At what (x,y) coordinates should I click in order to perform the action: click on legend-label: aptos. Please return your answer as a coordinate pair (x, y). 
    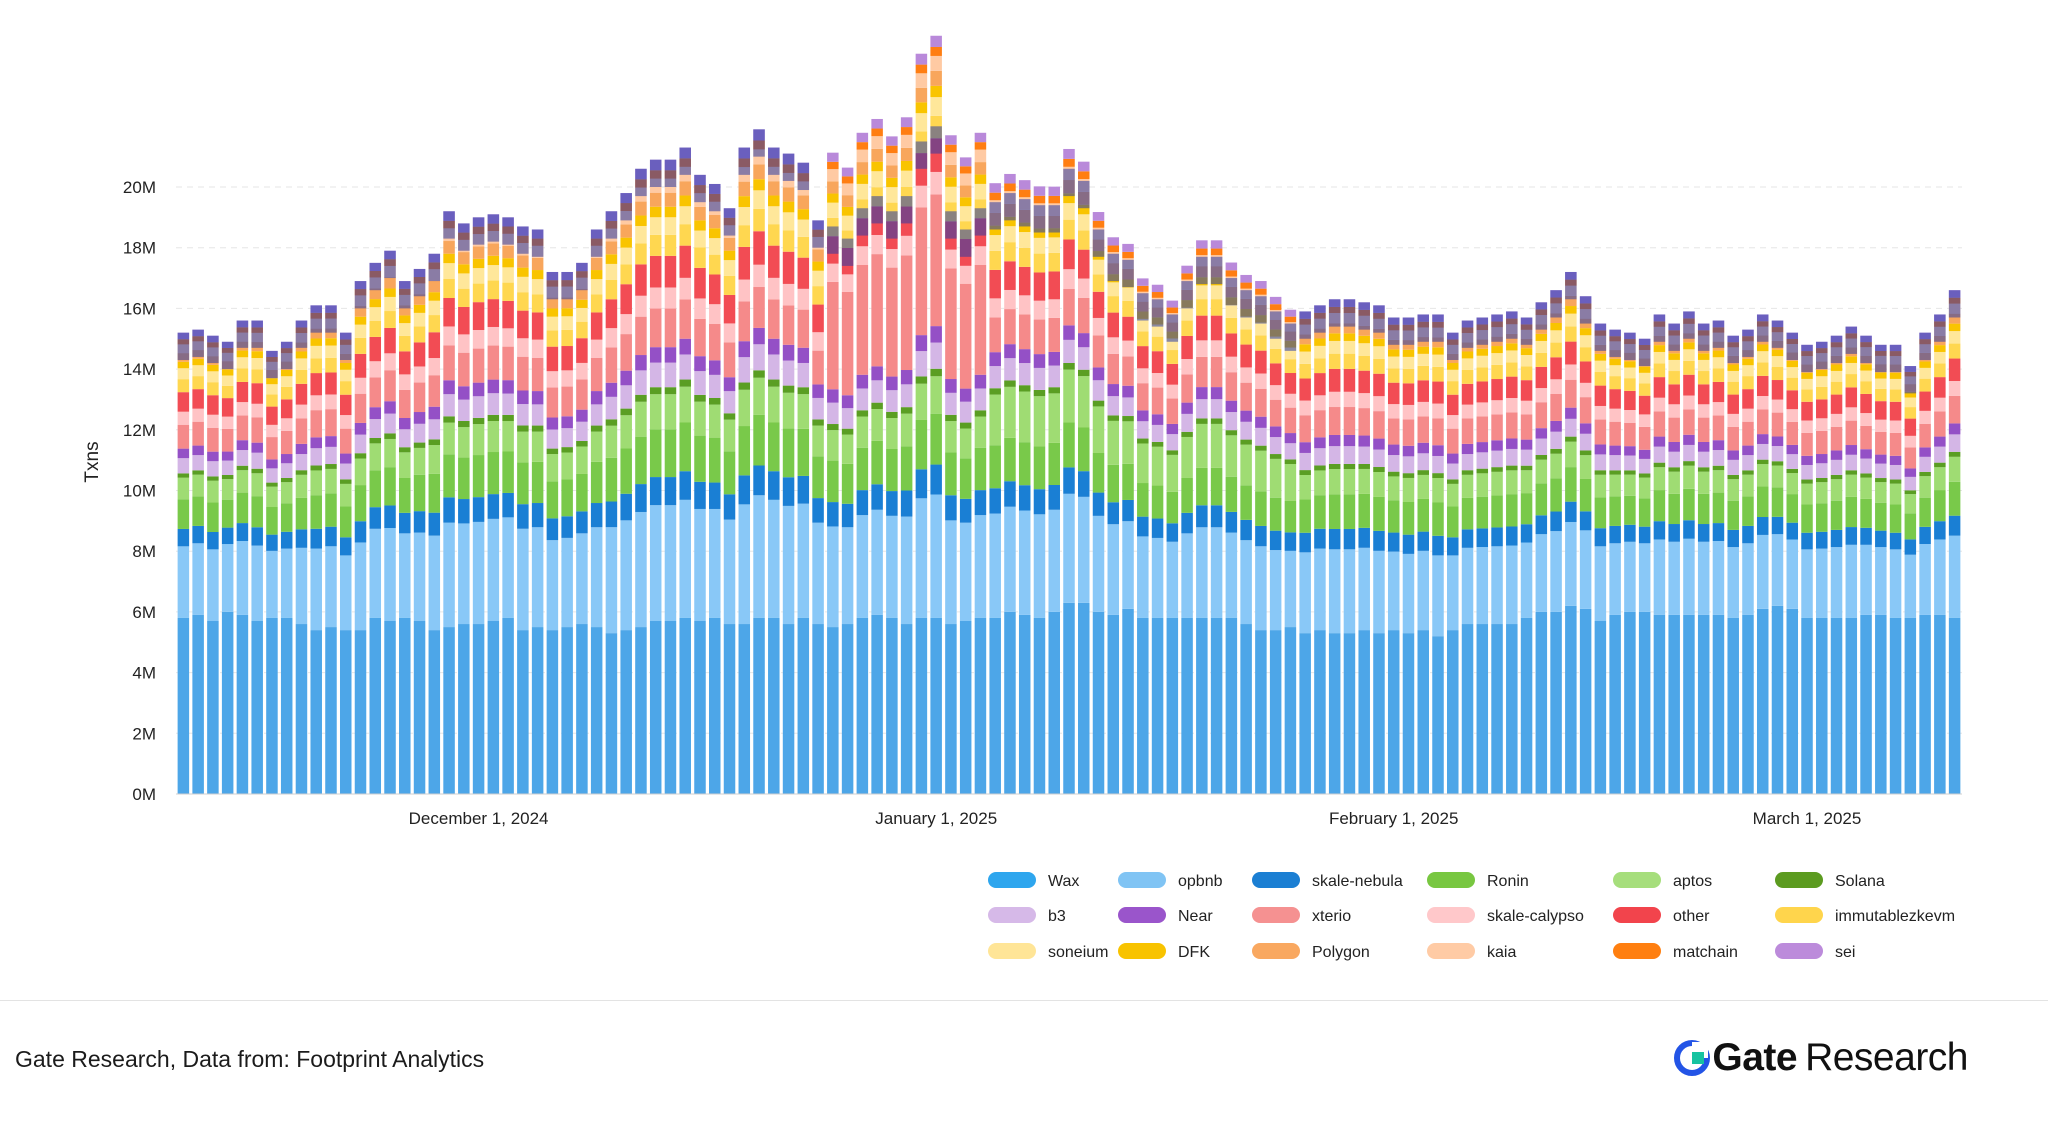
    Looking at the image, I should click on (1692, 881).